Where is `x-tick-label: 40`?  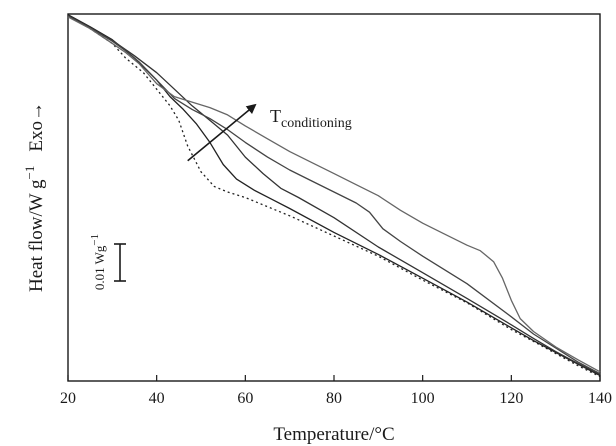
x-tick-label: 40 is located at coordinates (157, 398).